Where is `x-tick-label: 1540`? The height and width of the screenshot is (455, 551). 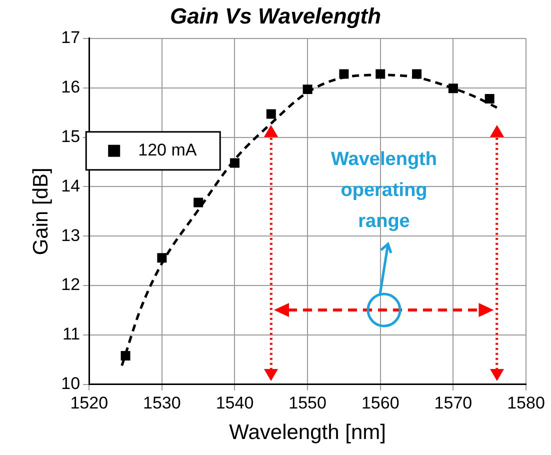
x-tick-label: 1540 is located at coordinates (235, 402).